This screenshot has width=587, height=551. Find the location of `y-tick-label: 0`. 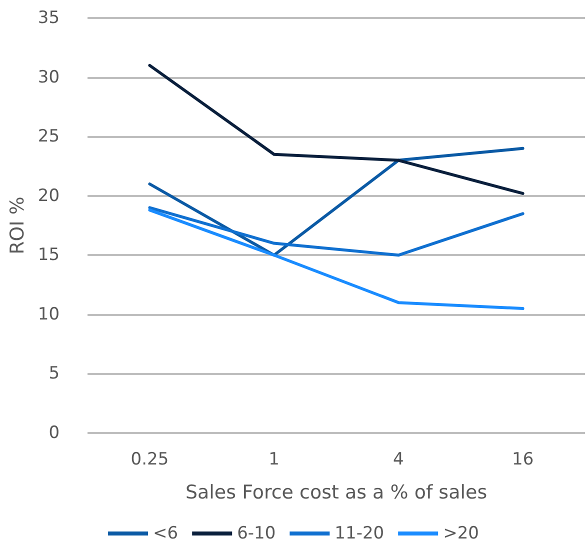

y-tick-label: 0 is located at coordinates (54, 433).